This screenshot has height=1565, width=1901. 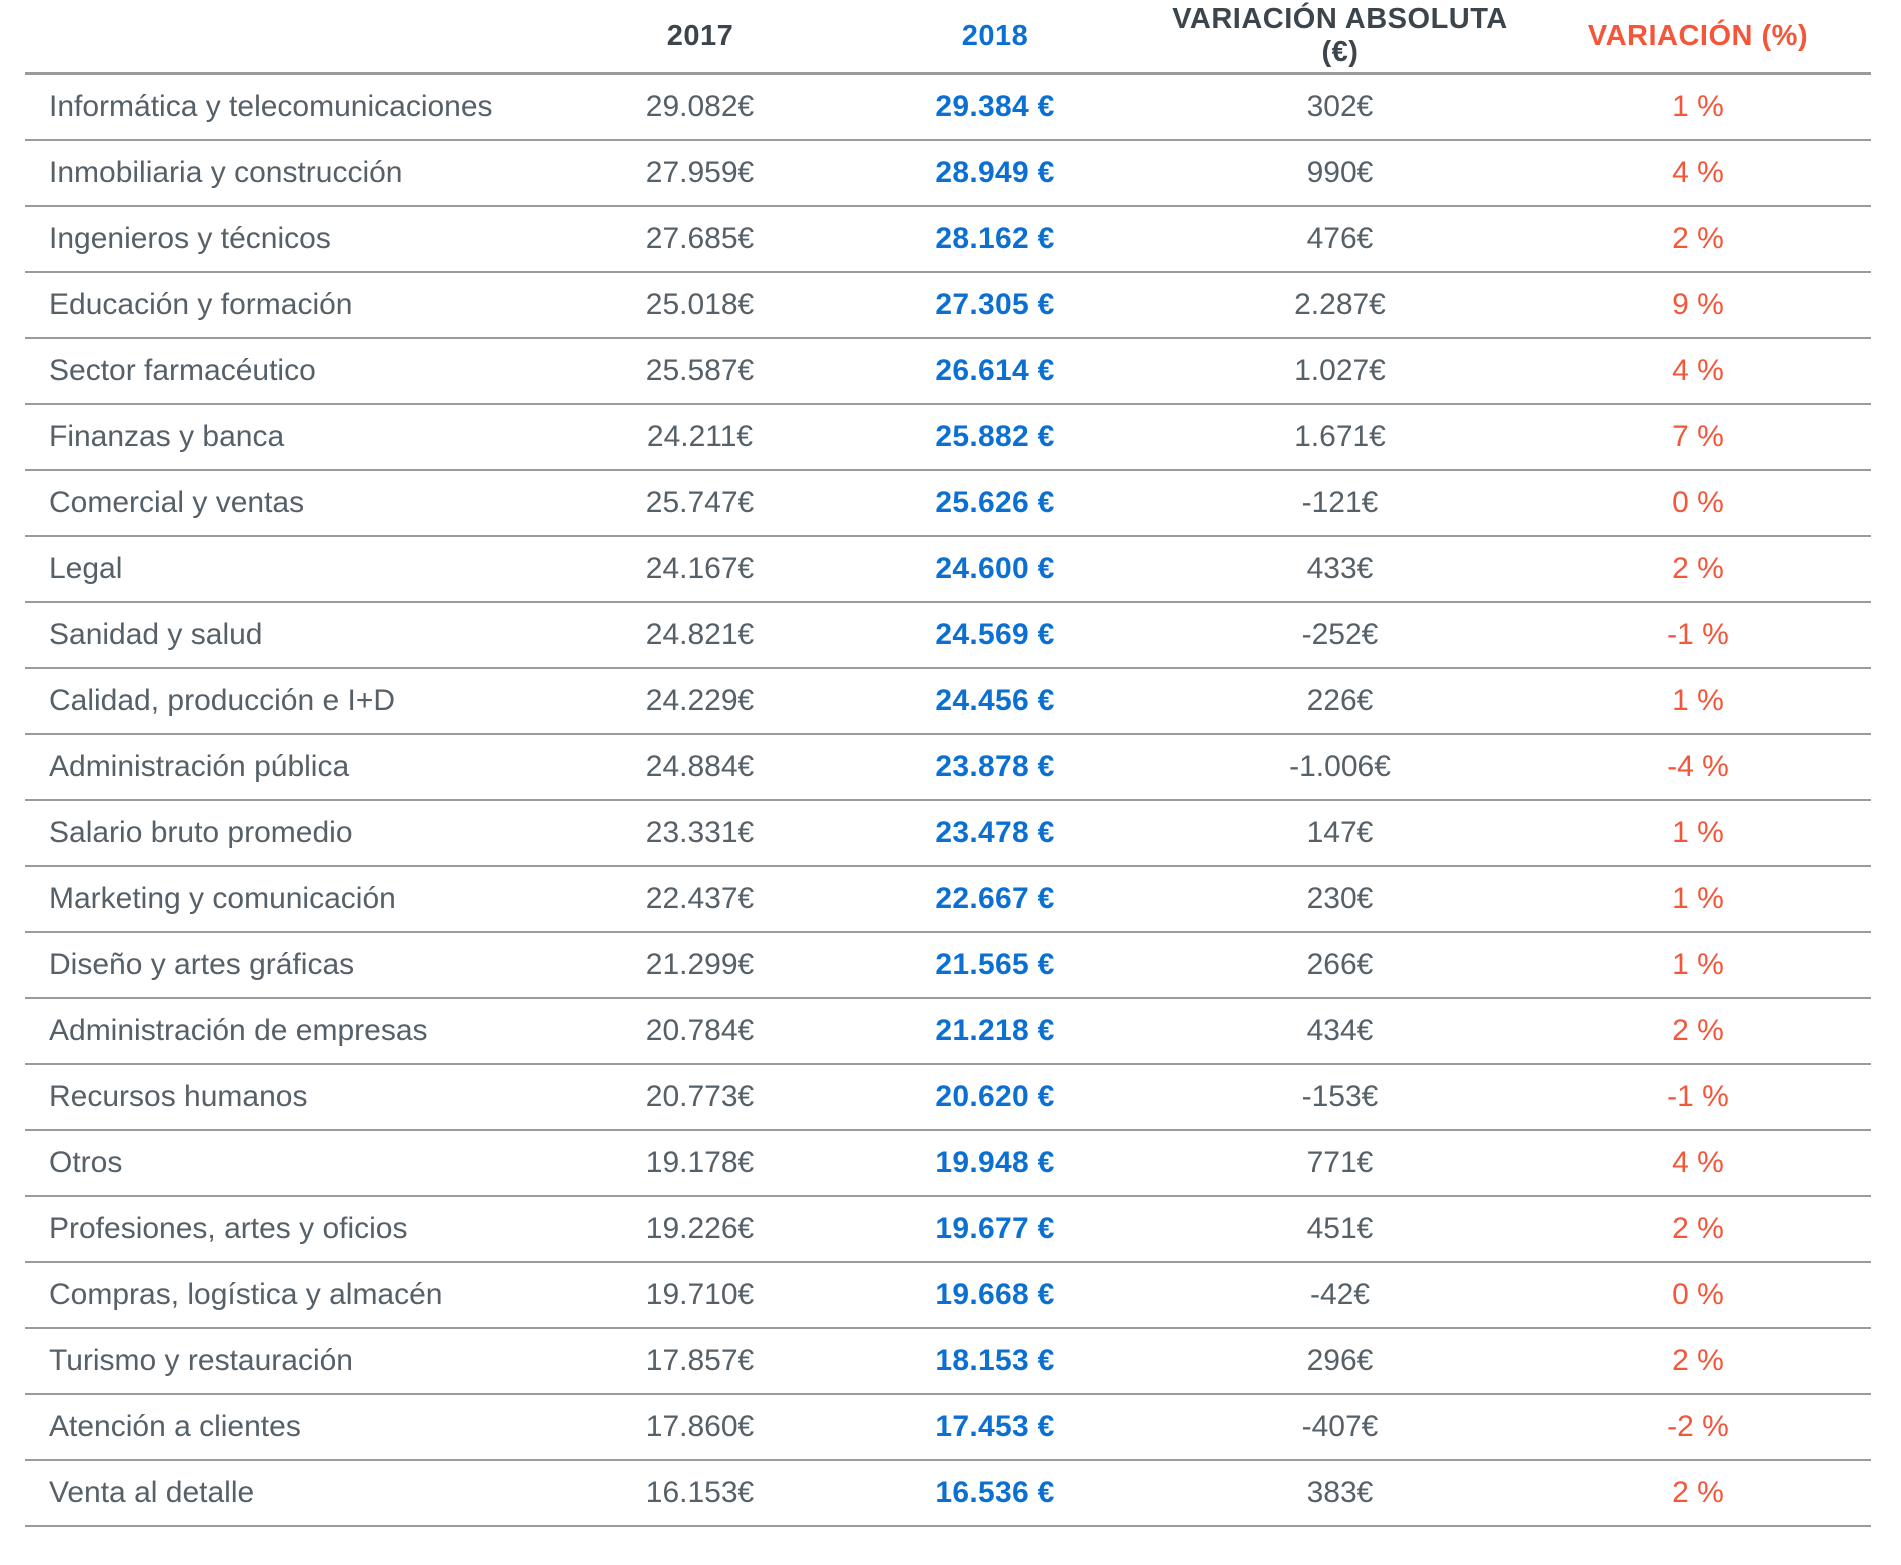 I want to click on value-2017: 27.959€, so click(x=700, y=173).